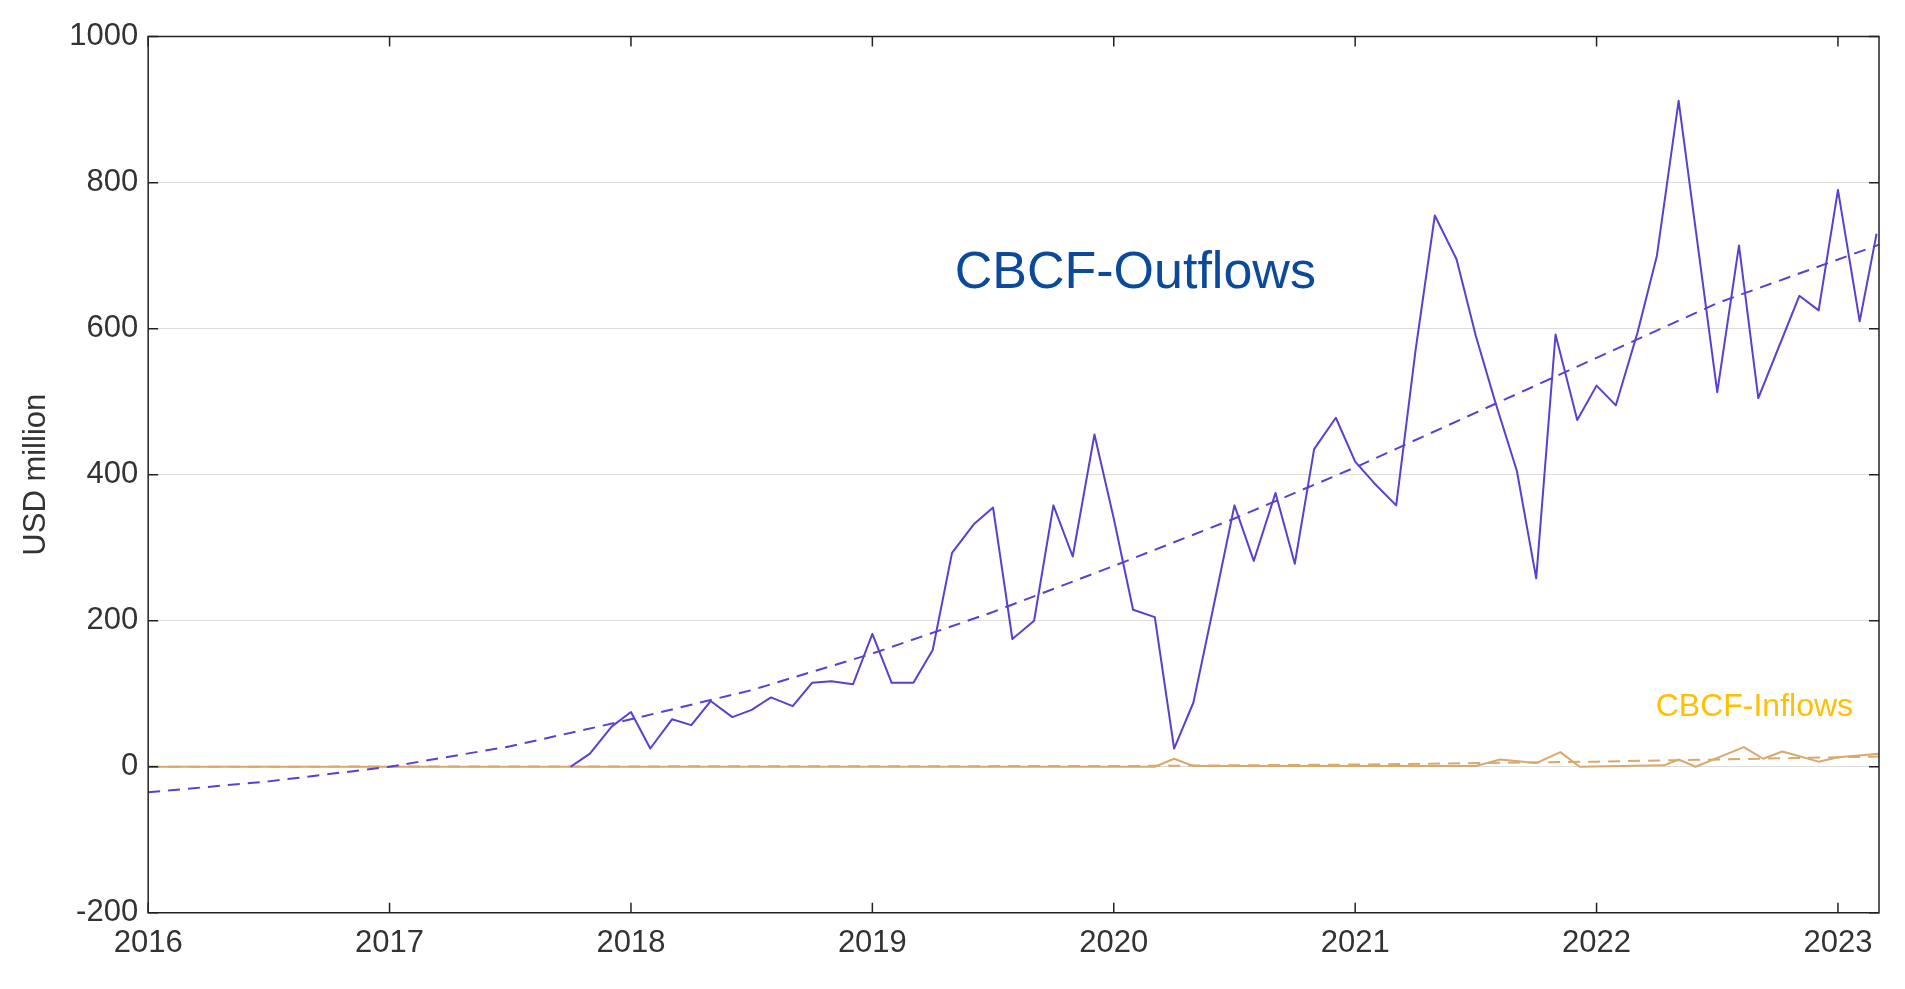 This screenshot has height=989, width=1905. What do you see at coordinates (1135, 269) in the screenshot?
I see `text: CBCF-Outflows` at bounding box center [1135, 269].